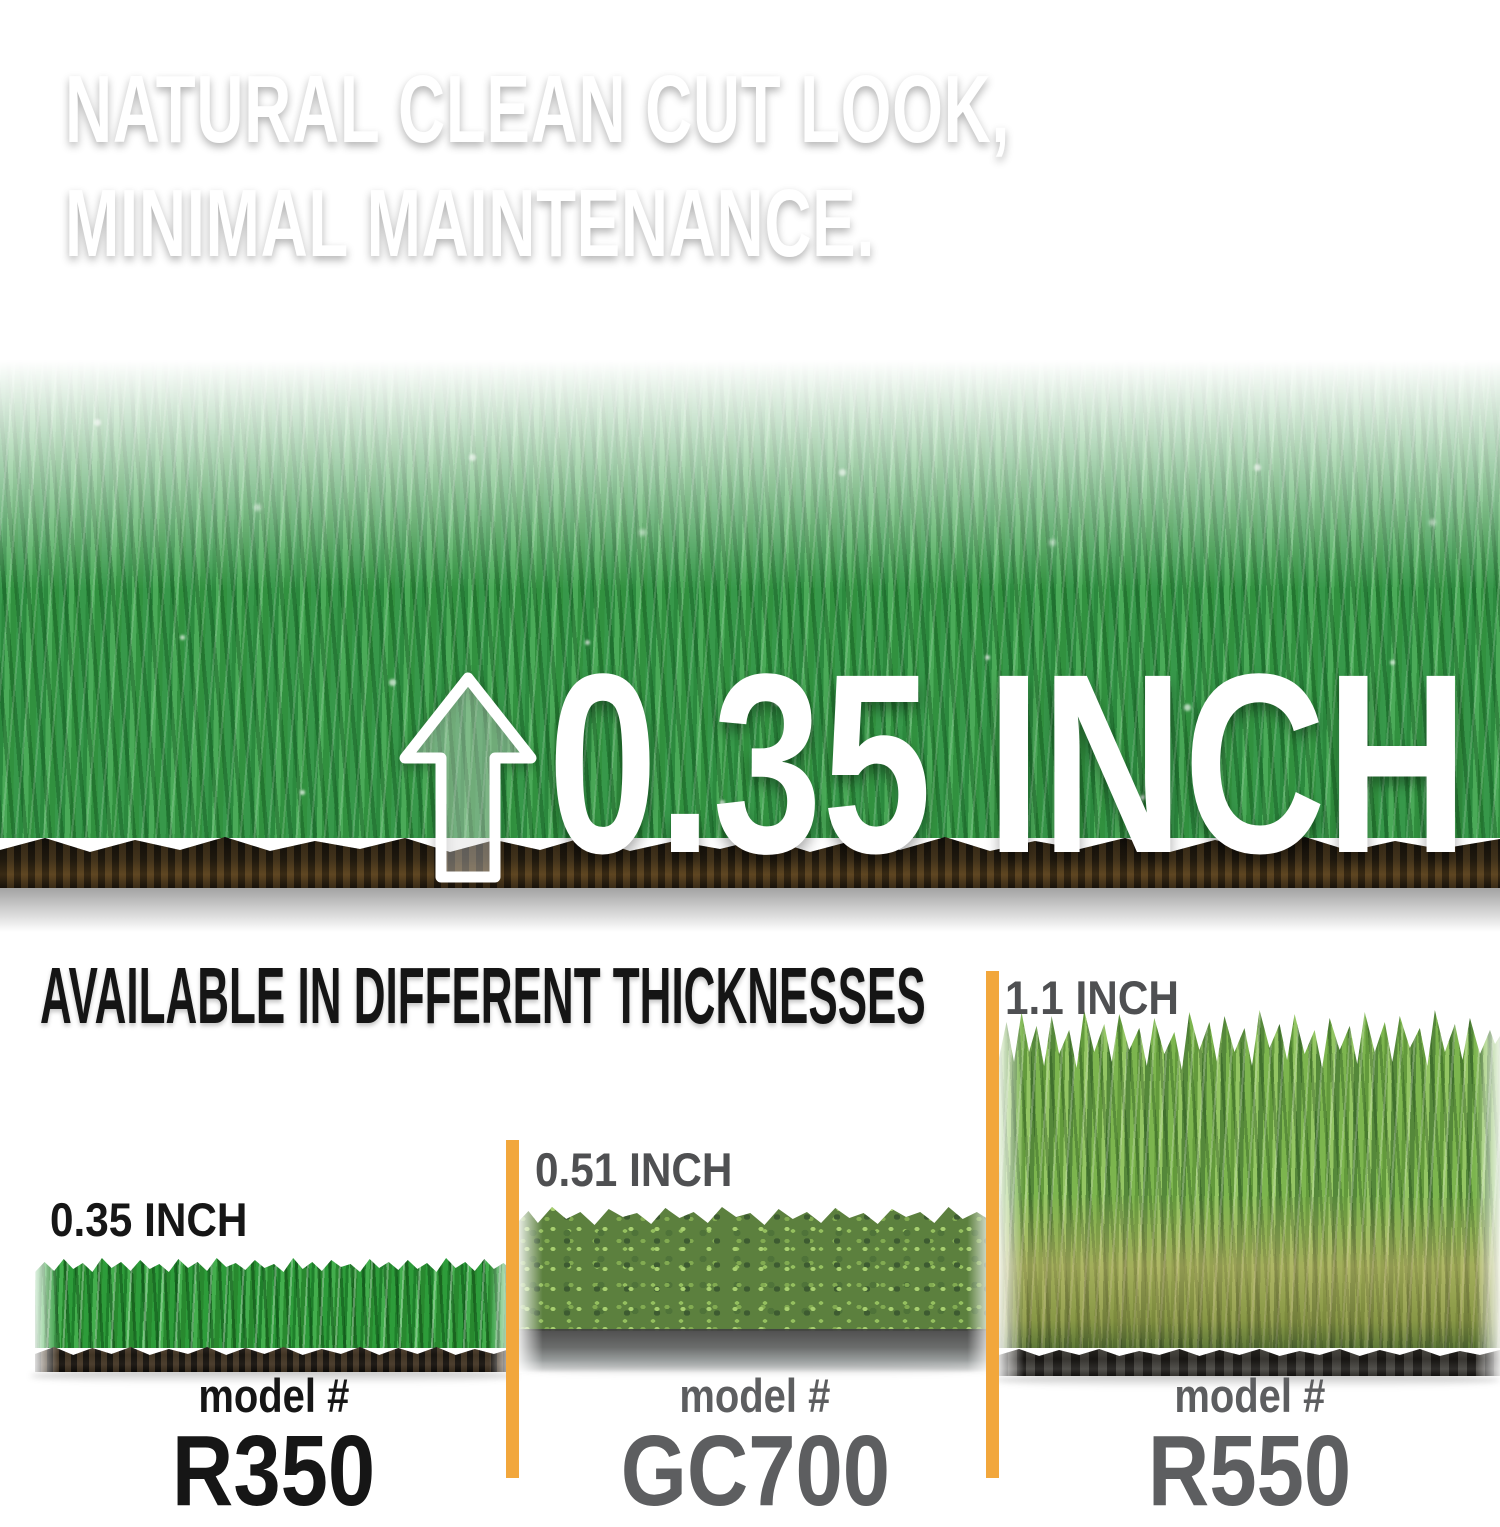 This screenshot has width=1500, height=1527. What do you see at coordinates (634, 1169) in the screenshot?
I see `thickness-label: 0.51 INCH` at bounding box center [634, 1169].